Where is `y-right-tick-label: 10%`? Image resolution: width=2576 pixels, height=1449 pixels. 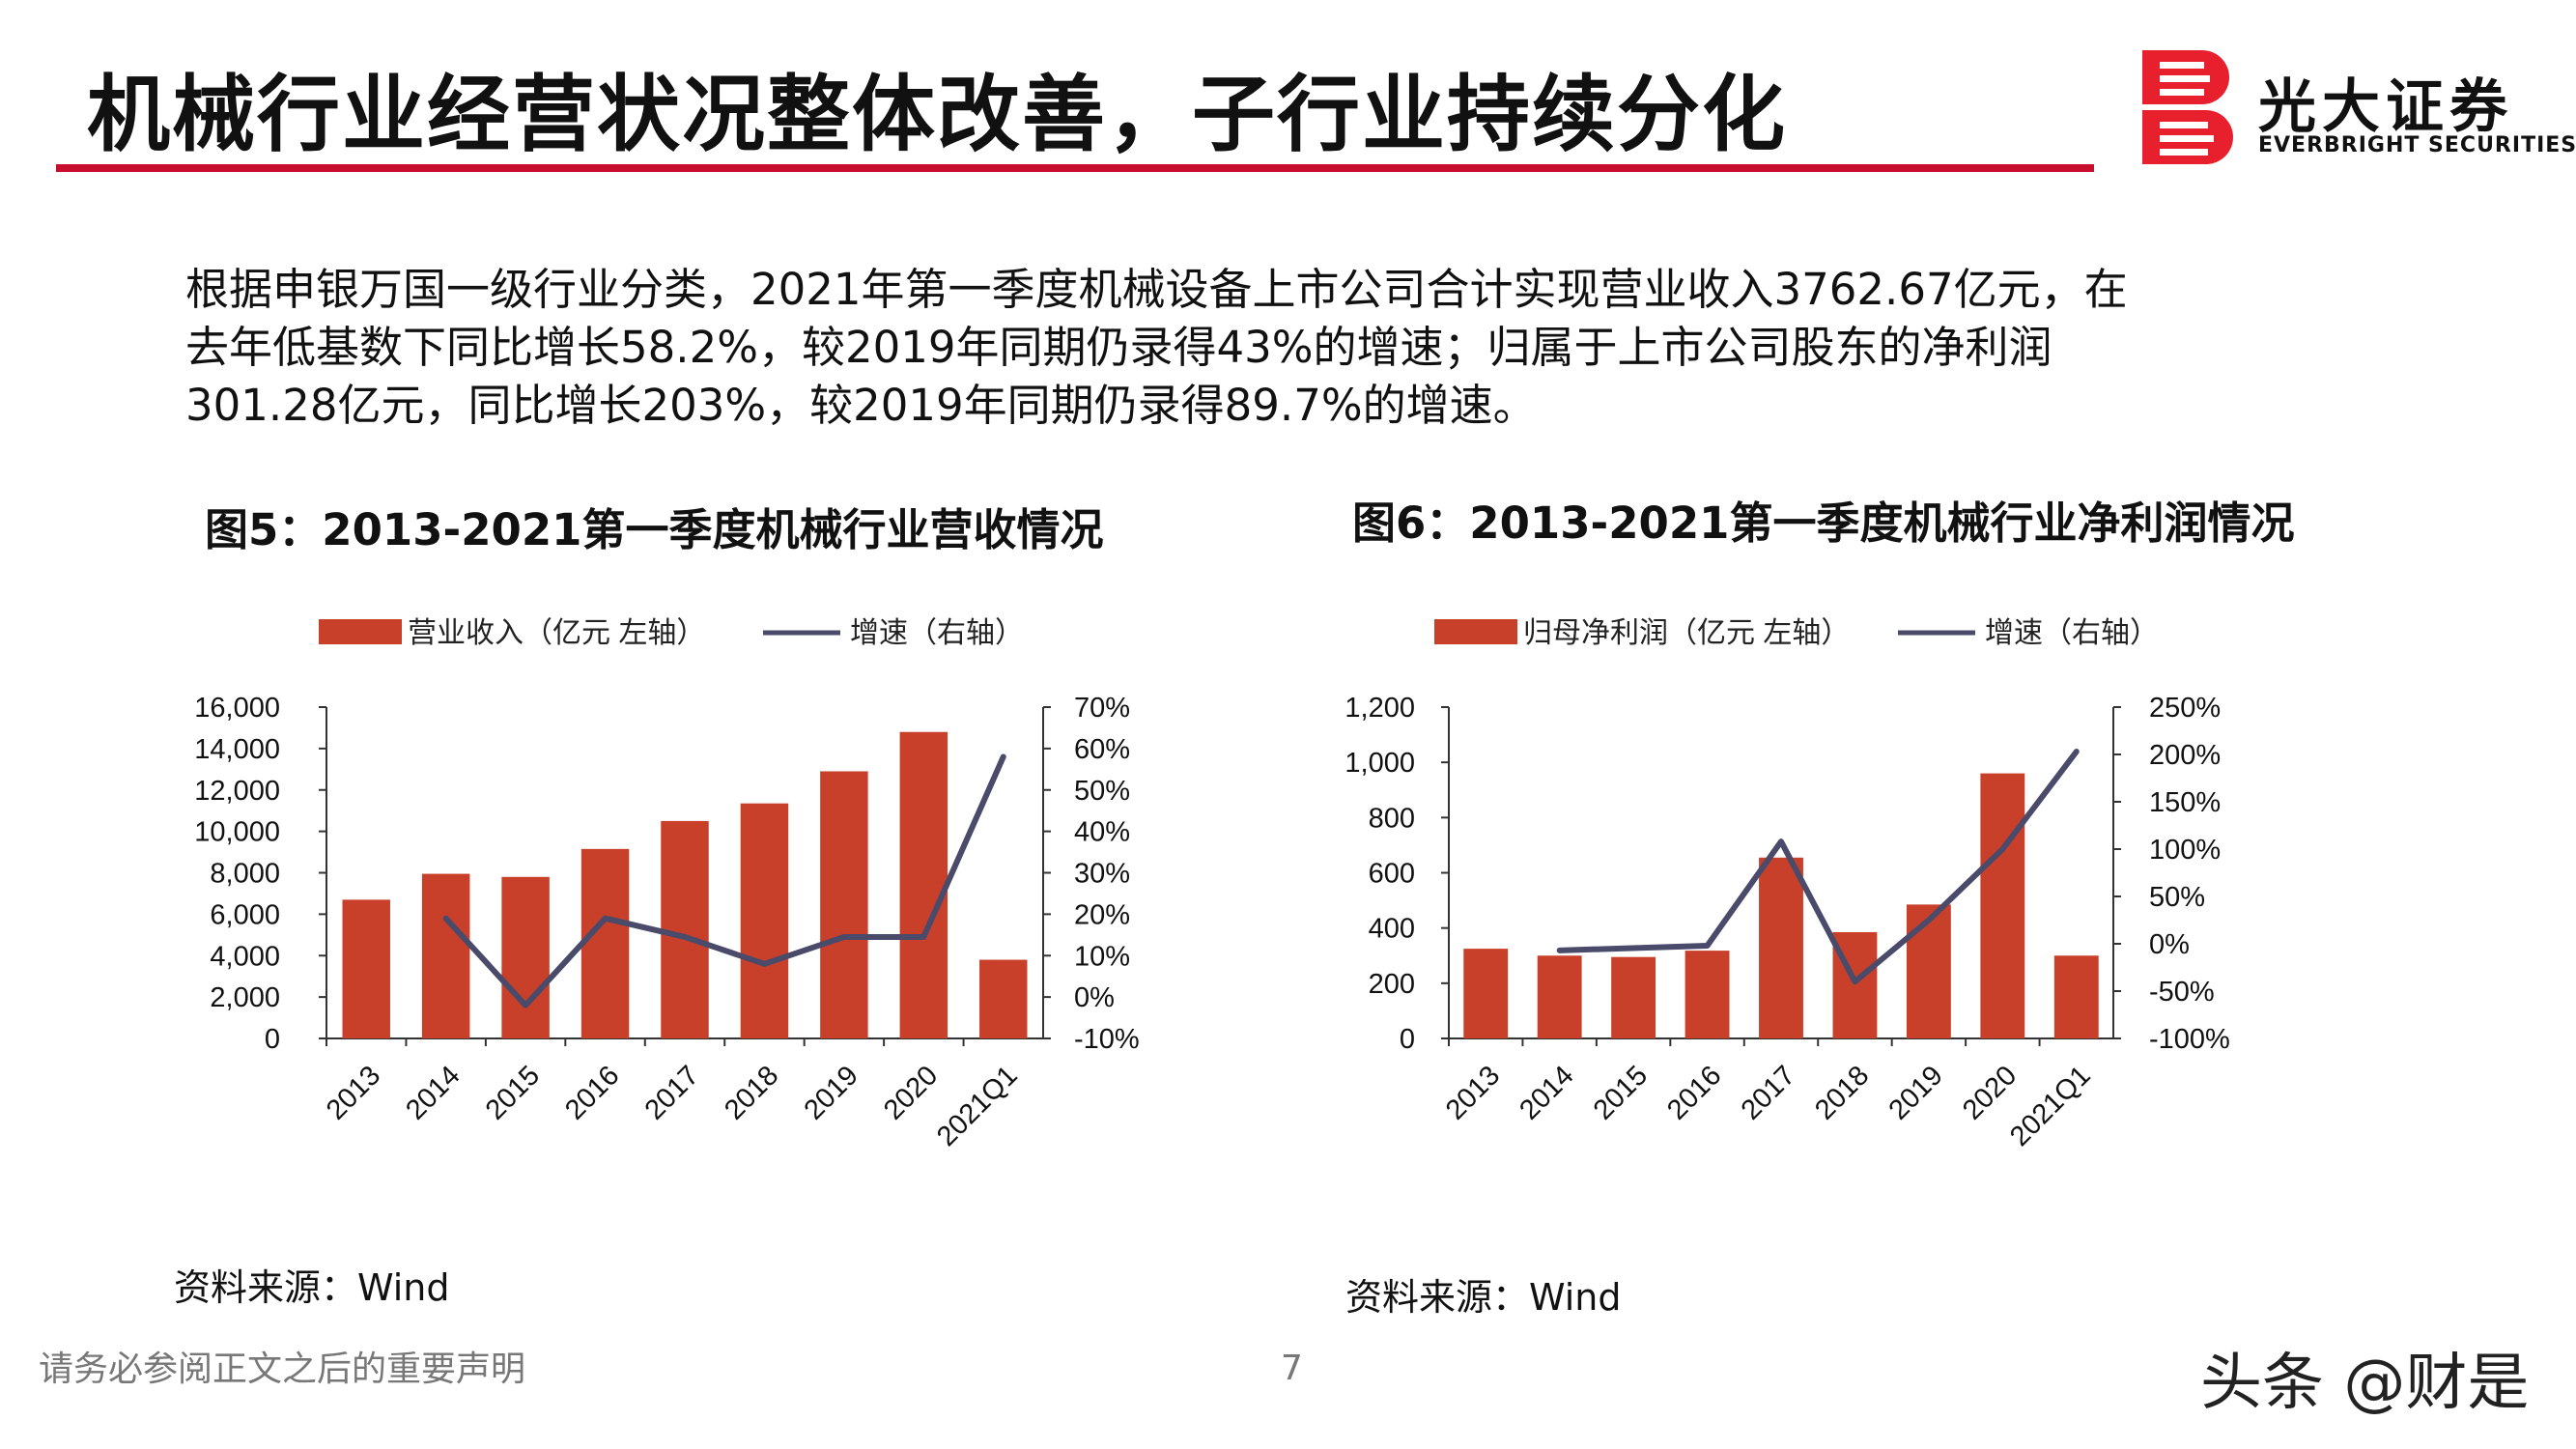 y-right-tick-label: 10% is located at coordinates (1102, 956).